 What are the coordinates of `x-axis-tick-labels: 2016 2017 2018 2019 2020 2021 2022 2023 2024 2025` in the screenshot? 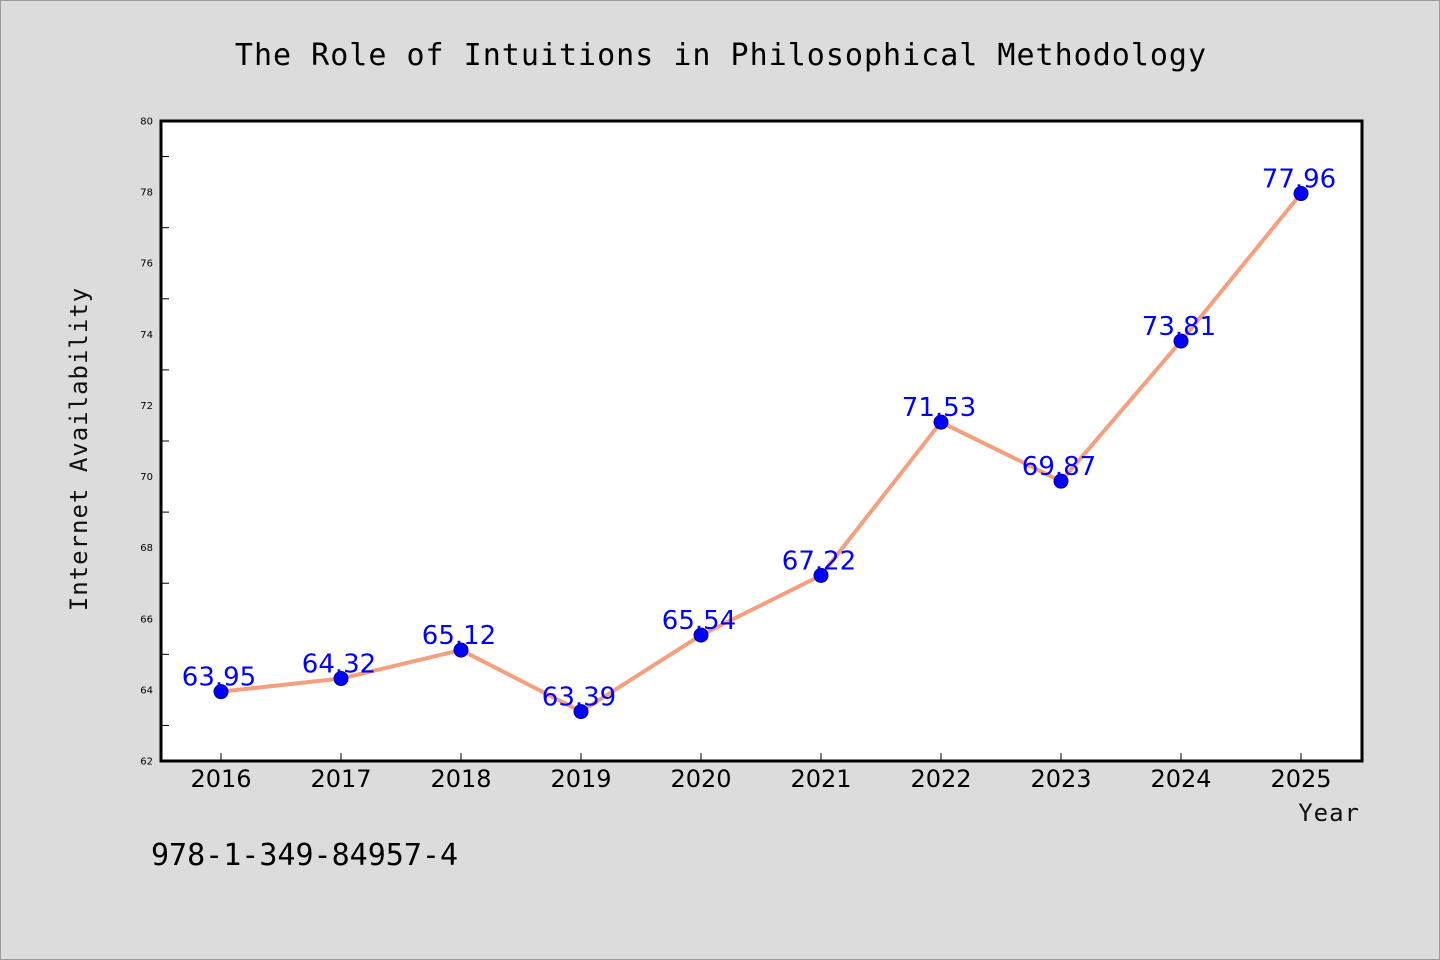 It's located at (760, 779).